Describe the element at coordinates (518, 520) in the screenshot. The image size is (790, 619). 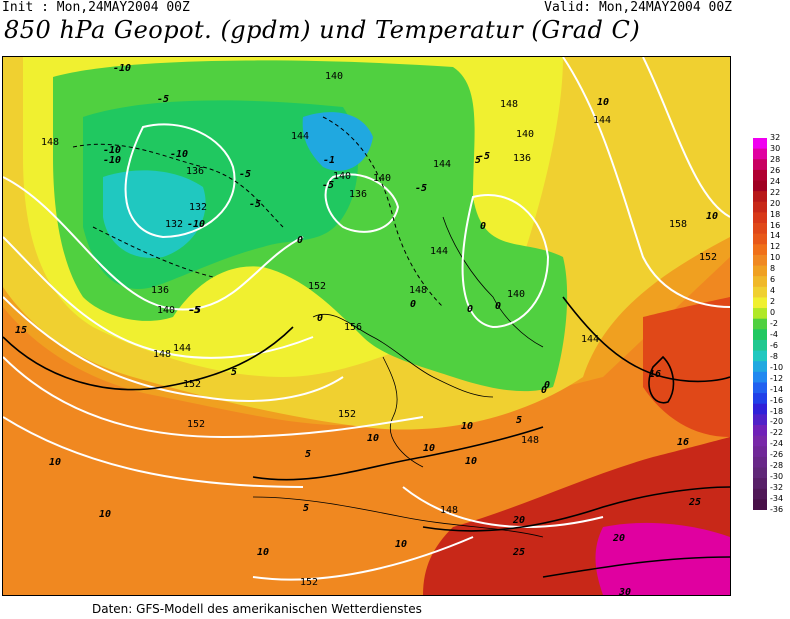
I see `temp-label: 20` at that location.